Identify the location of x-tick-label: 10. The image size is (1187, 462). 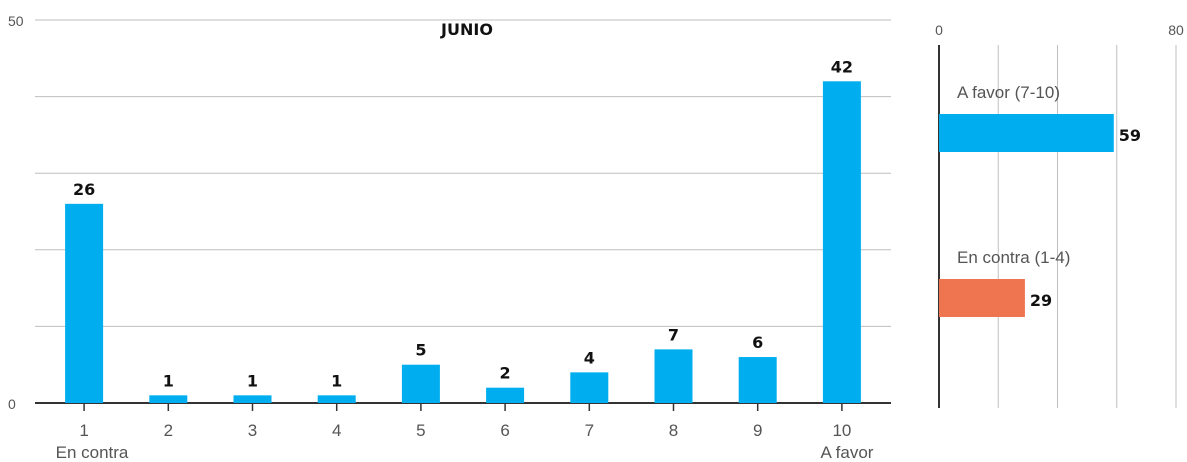
(841, 430).